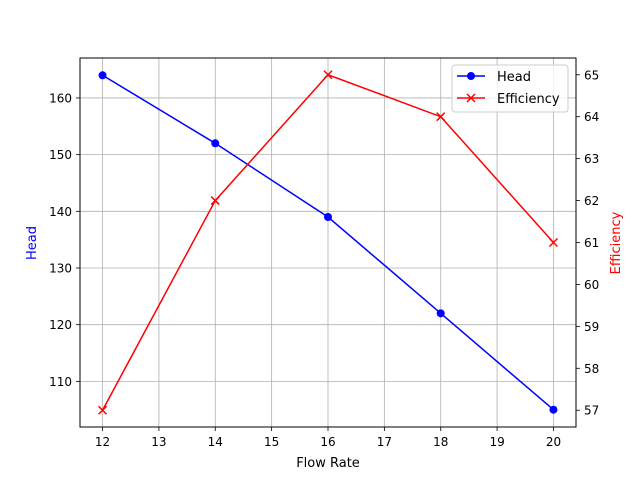 The image size is (640, 480). Describe the element at coordinates (616, 242) in the screenshot. I see `right-axis-label: Efficiency` at that location.